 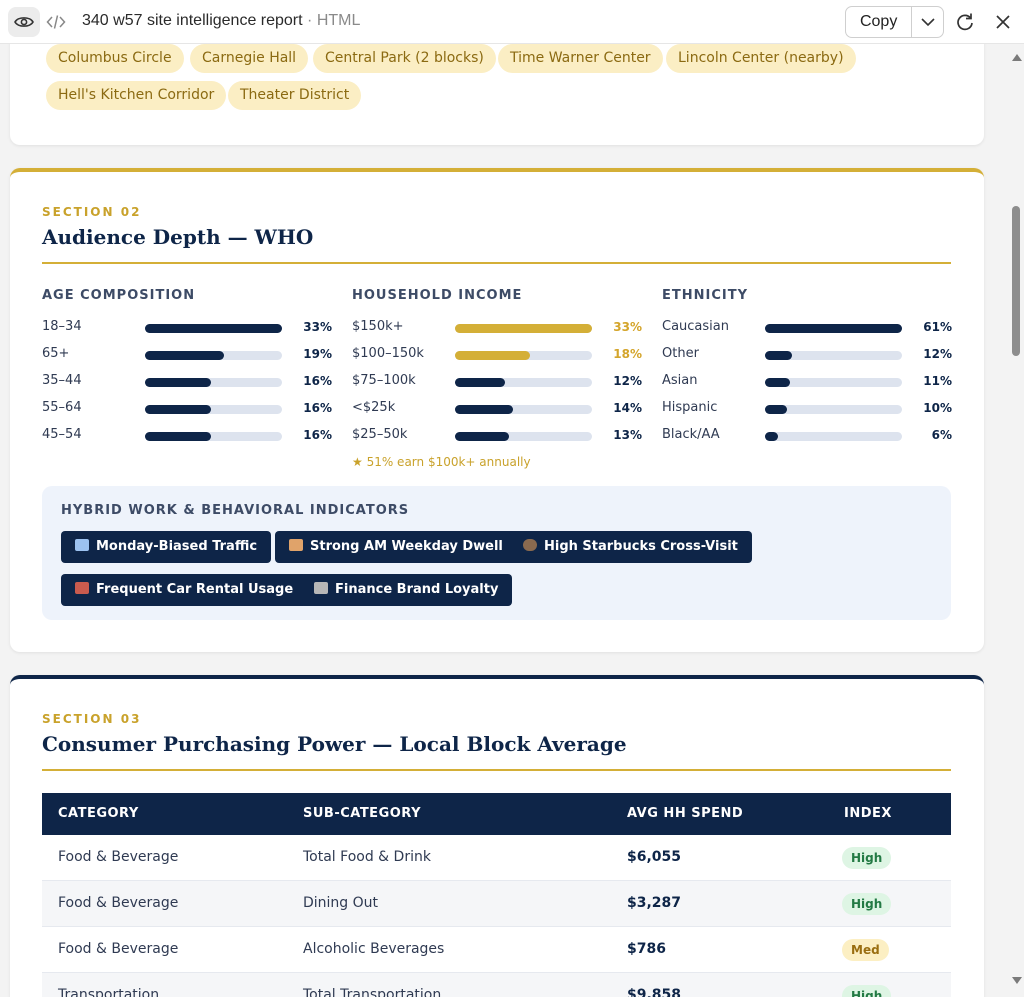 I want to click on landmark-tag: Theater District, so click(x=295, y=95).